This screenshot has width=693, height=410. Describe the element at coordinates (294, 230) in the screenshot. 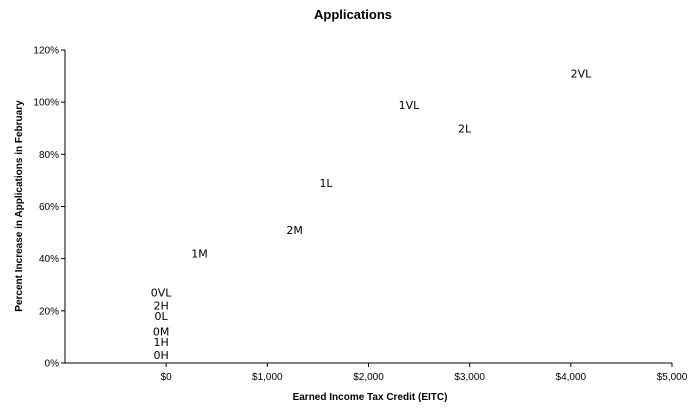

I see `data-point-label: 2M` at that location.